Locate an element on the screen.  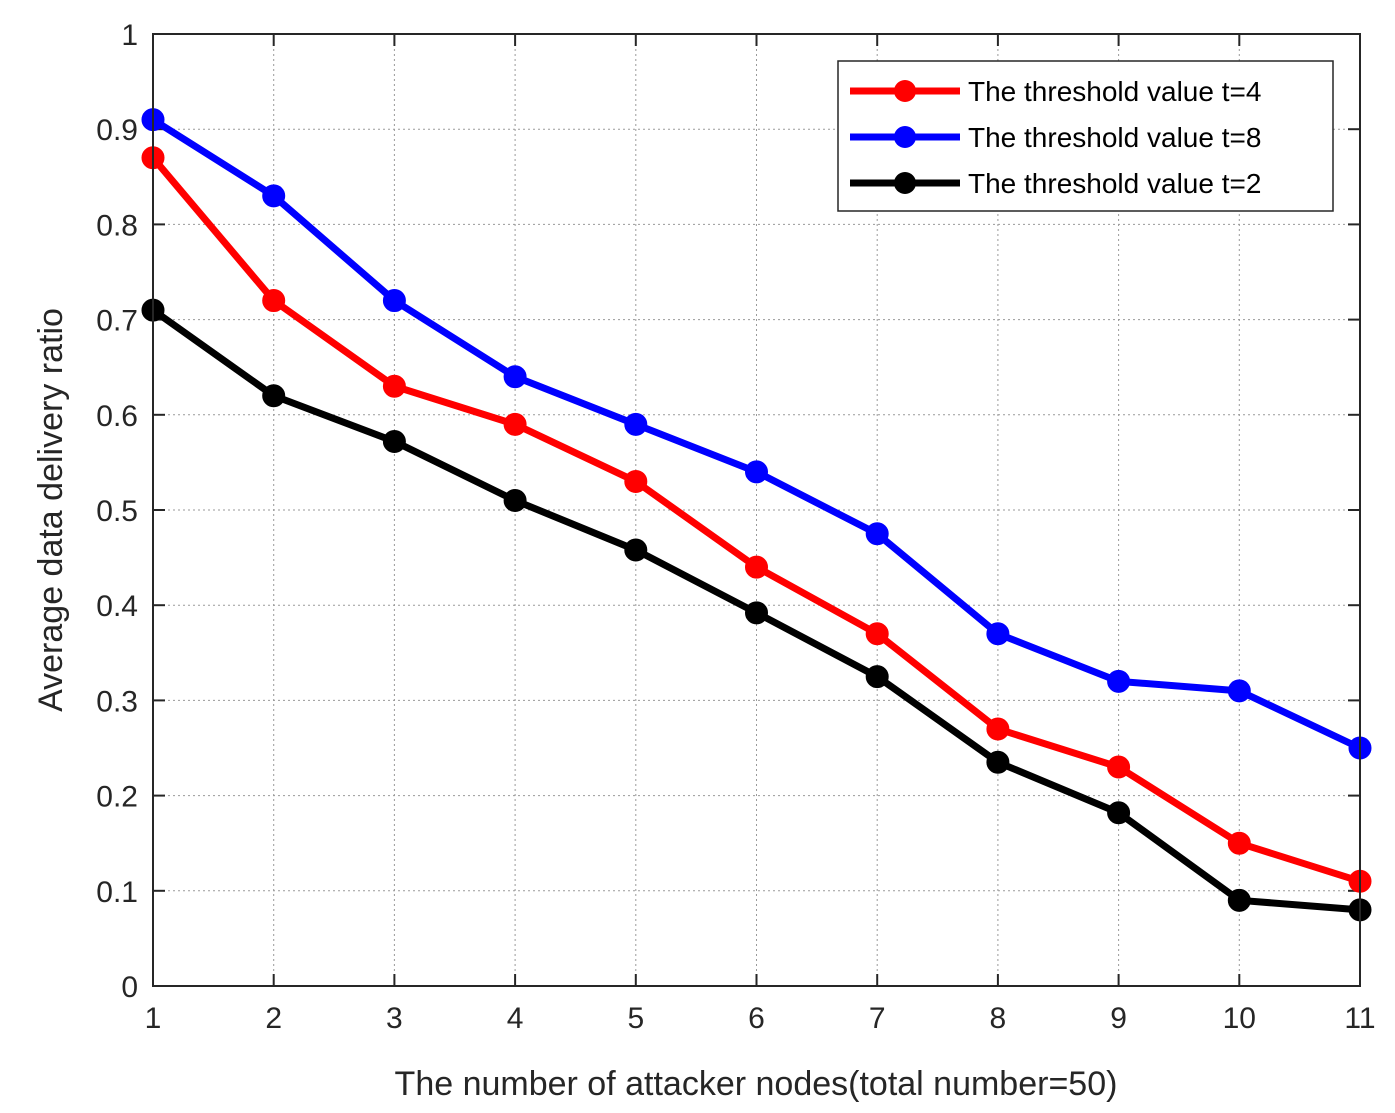
x-tick-label: 9 is located at coordinates (1118, 1018).